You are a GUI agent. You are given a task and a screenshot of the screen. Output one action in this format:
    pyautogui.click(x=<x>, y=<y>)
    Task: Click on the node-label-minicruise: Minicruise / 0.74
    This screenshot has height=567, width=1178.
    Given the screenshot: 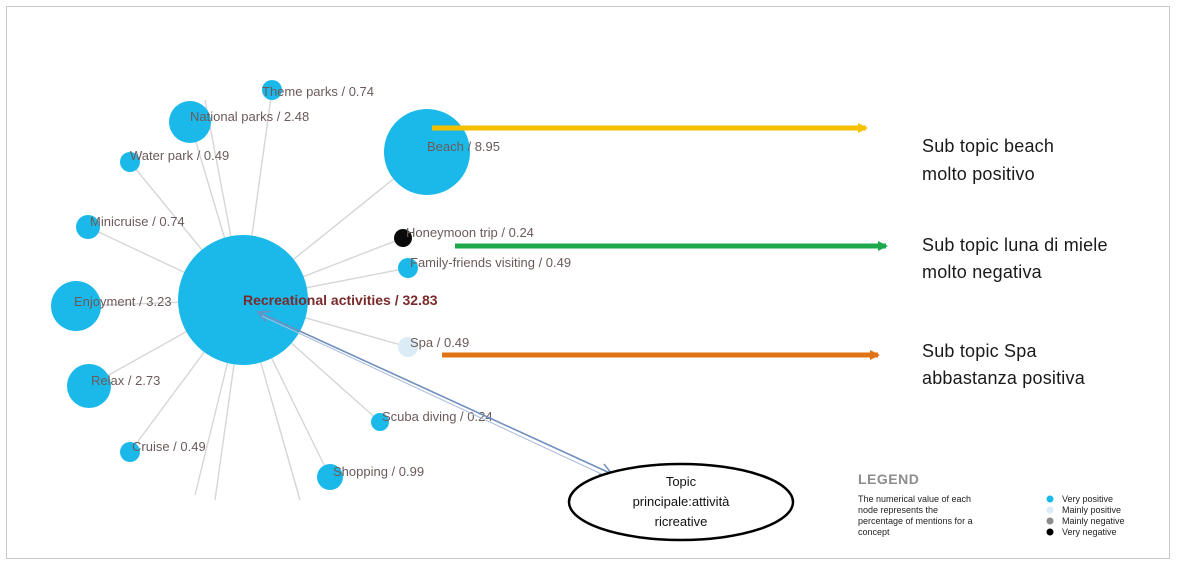 What is the action you would take?
    pyautogui.click(x=137, y=221)
    